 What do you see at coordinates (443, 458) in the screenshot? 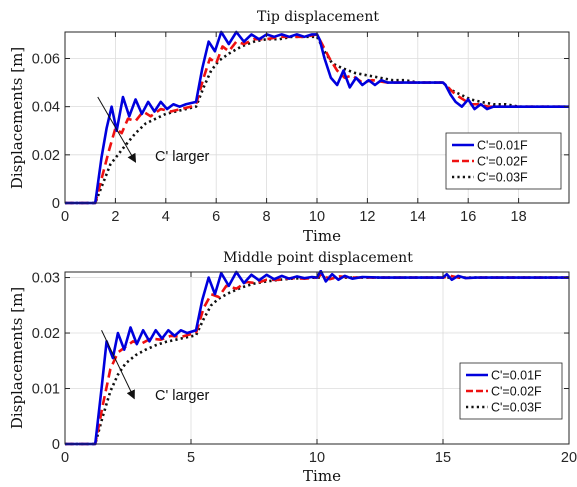
I see `x-tick-label: 15` at bounding box center [443, 458].